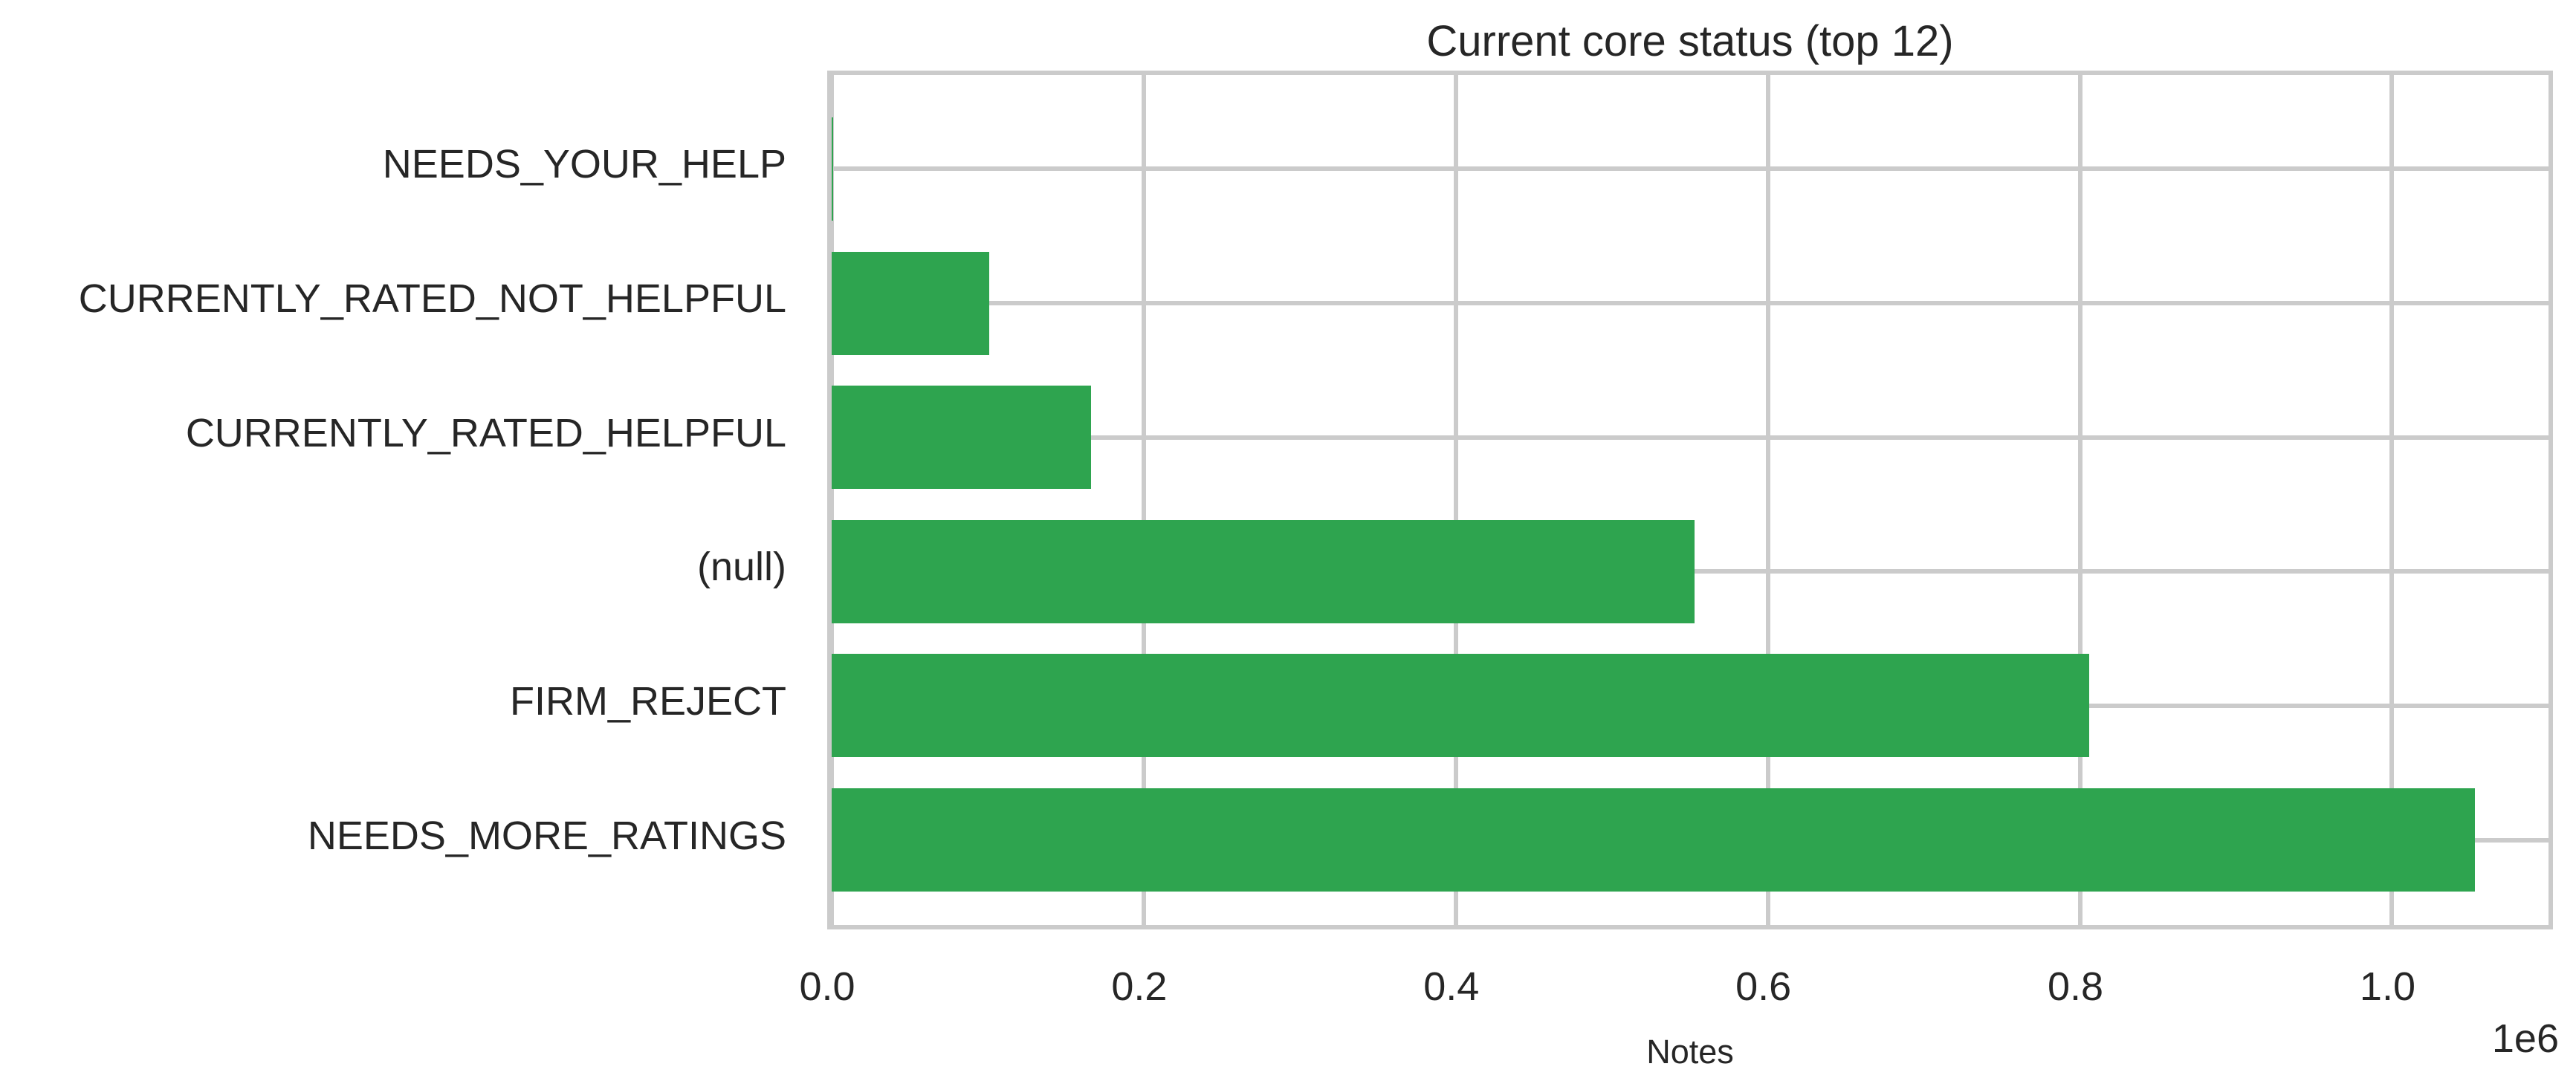 The width and height of the screenshot is (2576, 1081). I want to click on bar-NEEDS_YOUR_HELP, so click(833, 169).